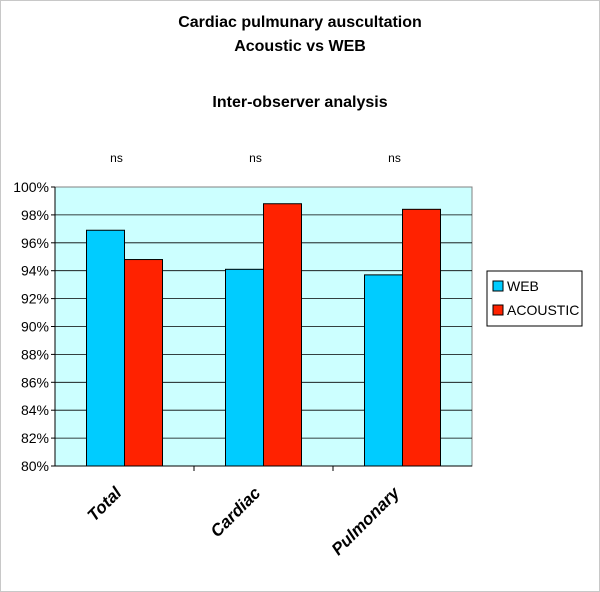 This screenshot has width=600, height=592. Describe the element at coordinates (543, 310) in the screenshot. I see `legend-label-acoustic: ACOUSTIC` at that location.